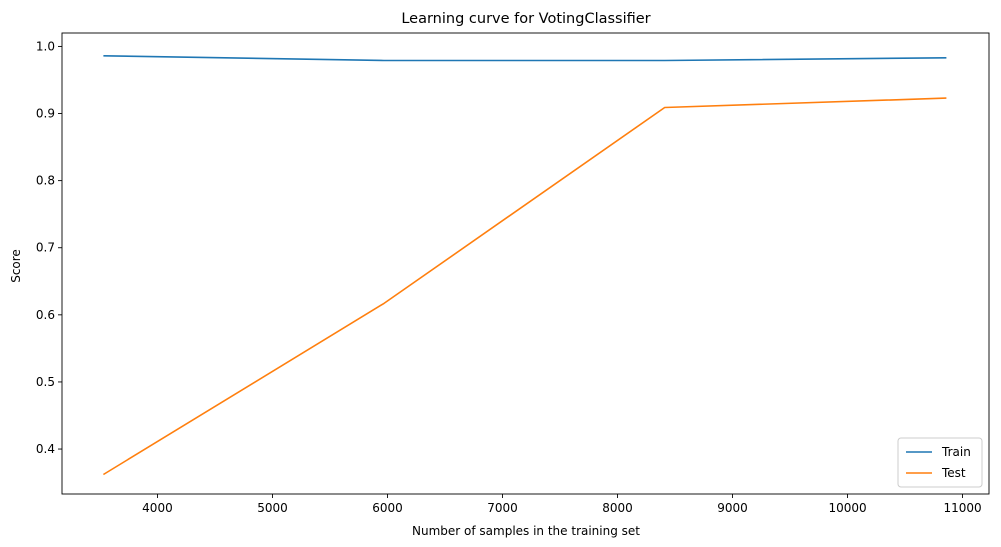 This screenshot has height=547, width=1001. Describe the element at coordinates (45, 248) in the screenshot. I see `y-tick-label-3: 0.7` at that location.